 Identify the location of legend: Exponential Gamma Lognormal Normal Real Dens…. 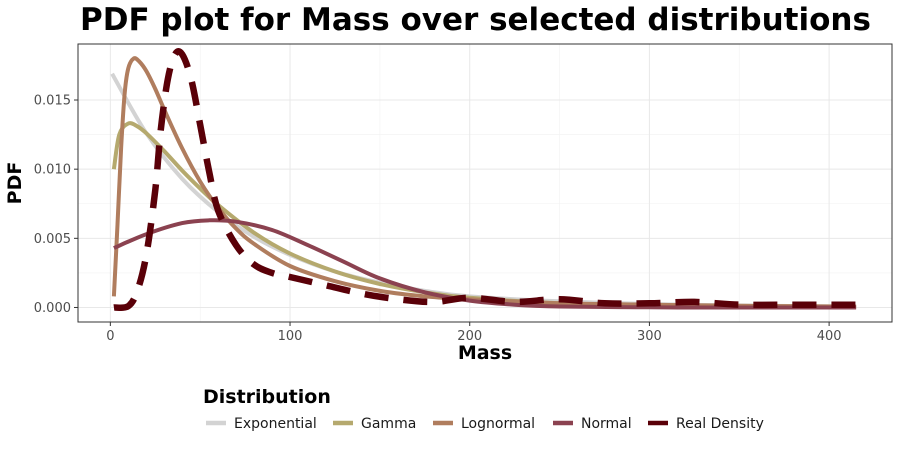
(485, 424).